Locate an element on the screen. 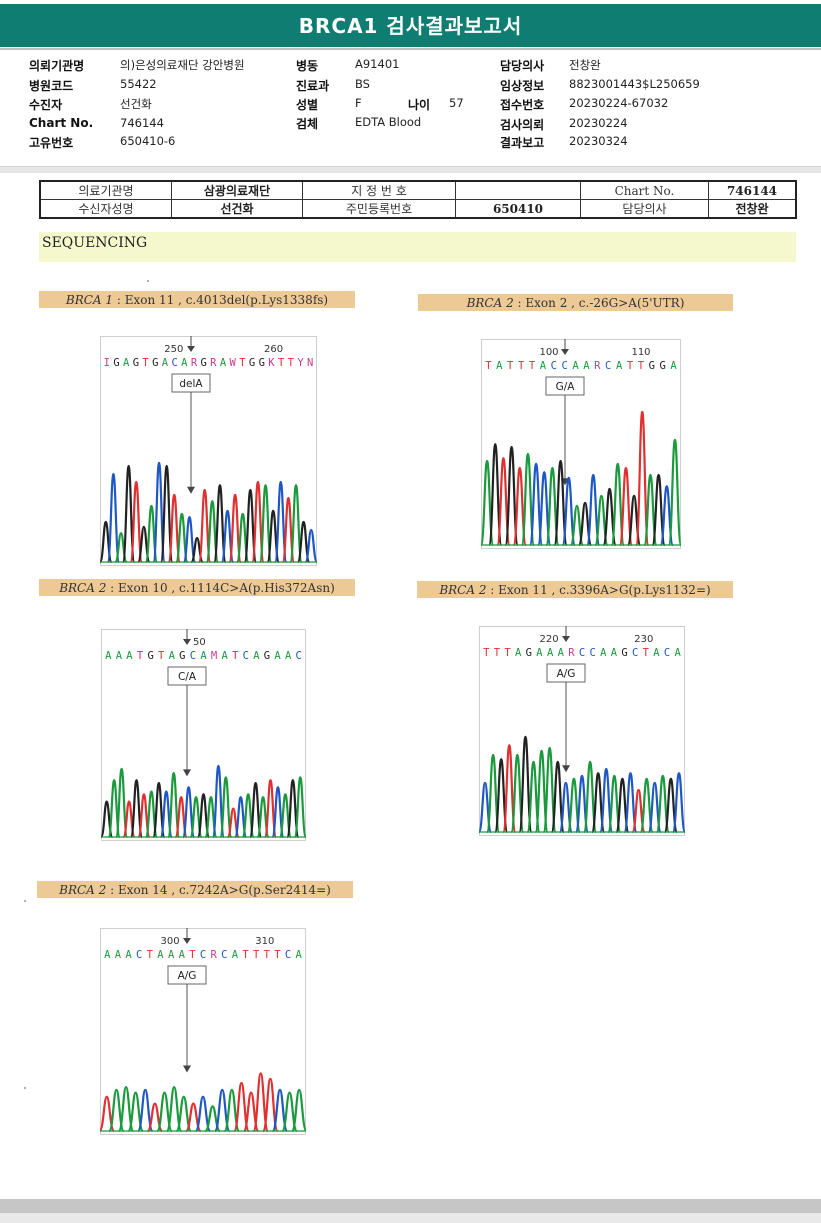 The width and height of the screenshot is (821, 1223). base-call: I is located at coordinates (107, 363).